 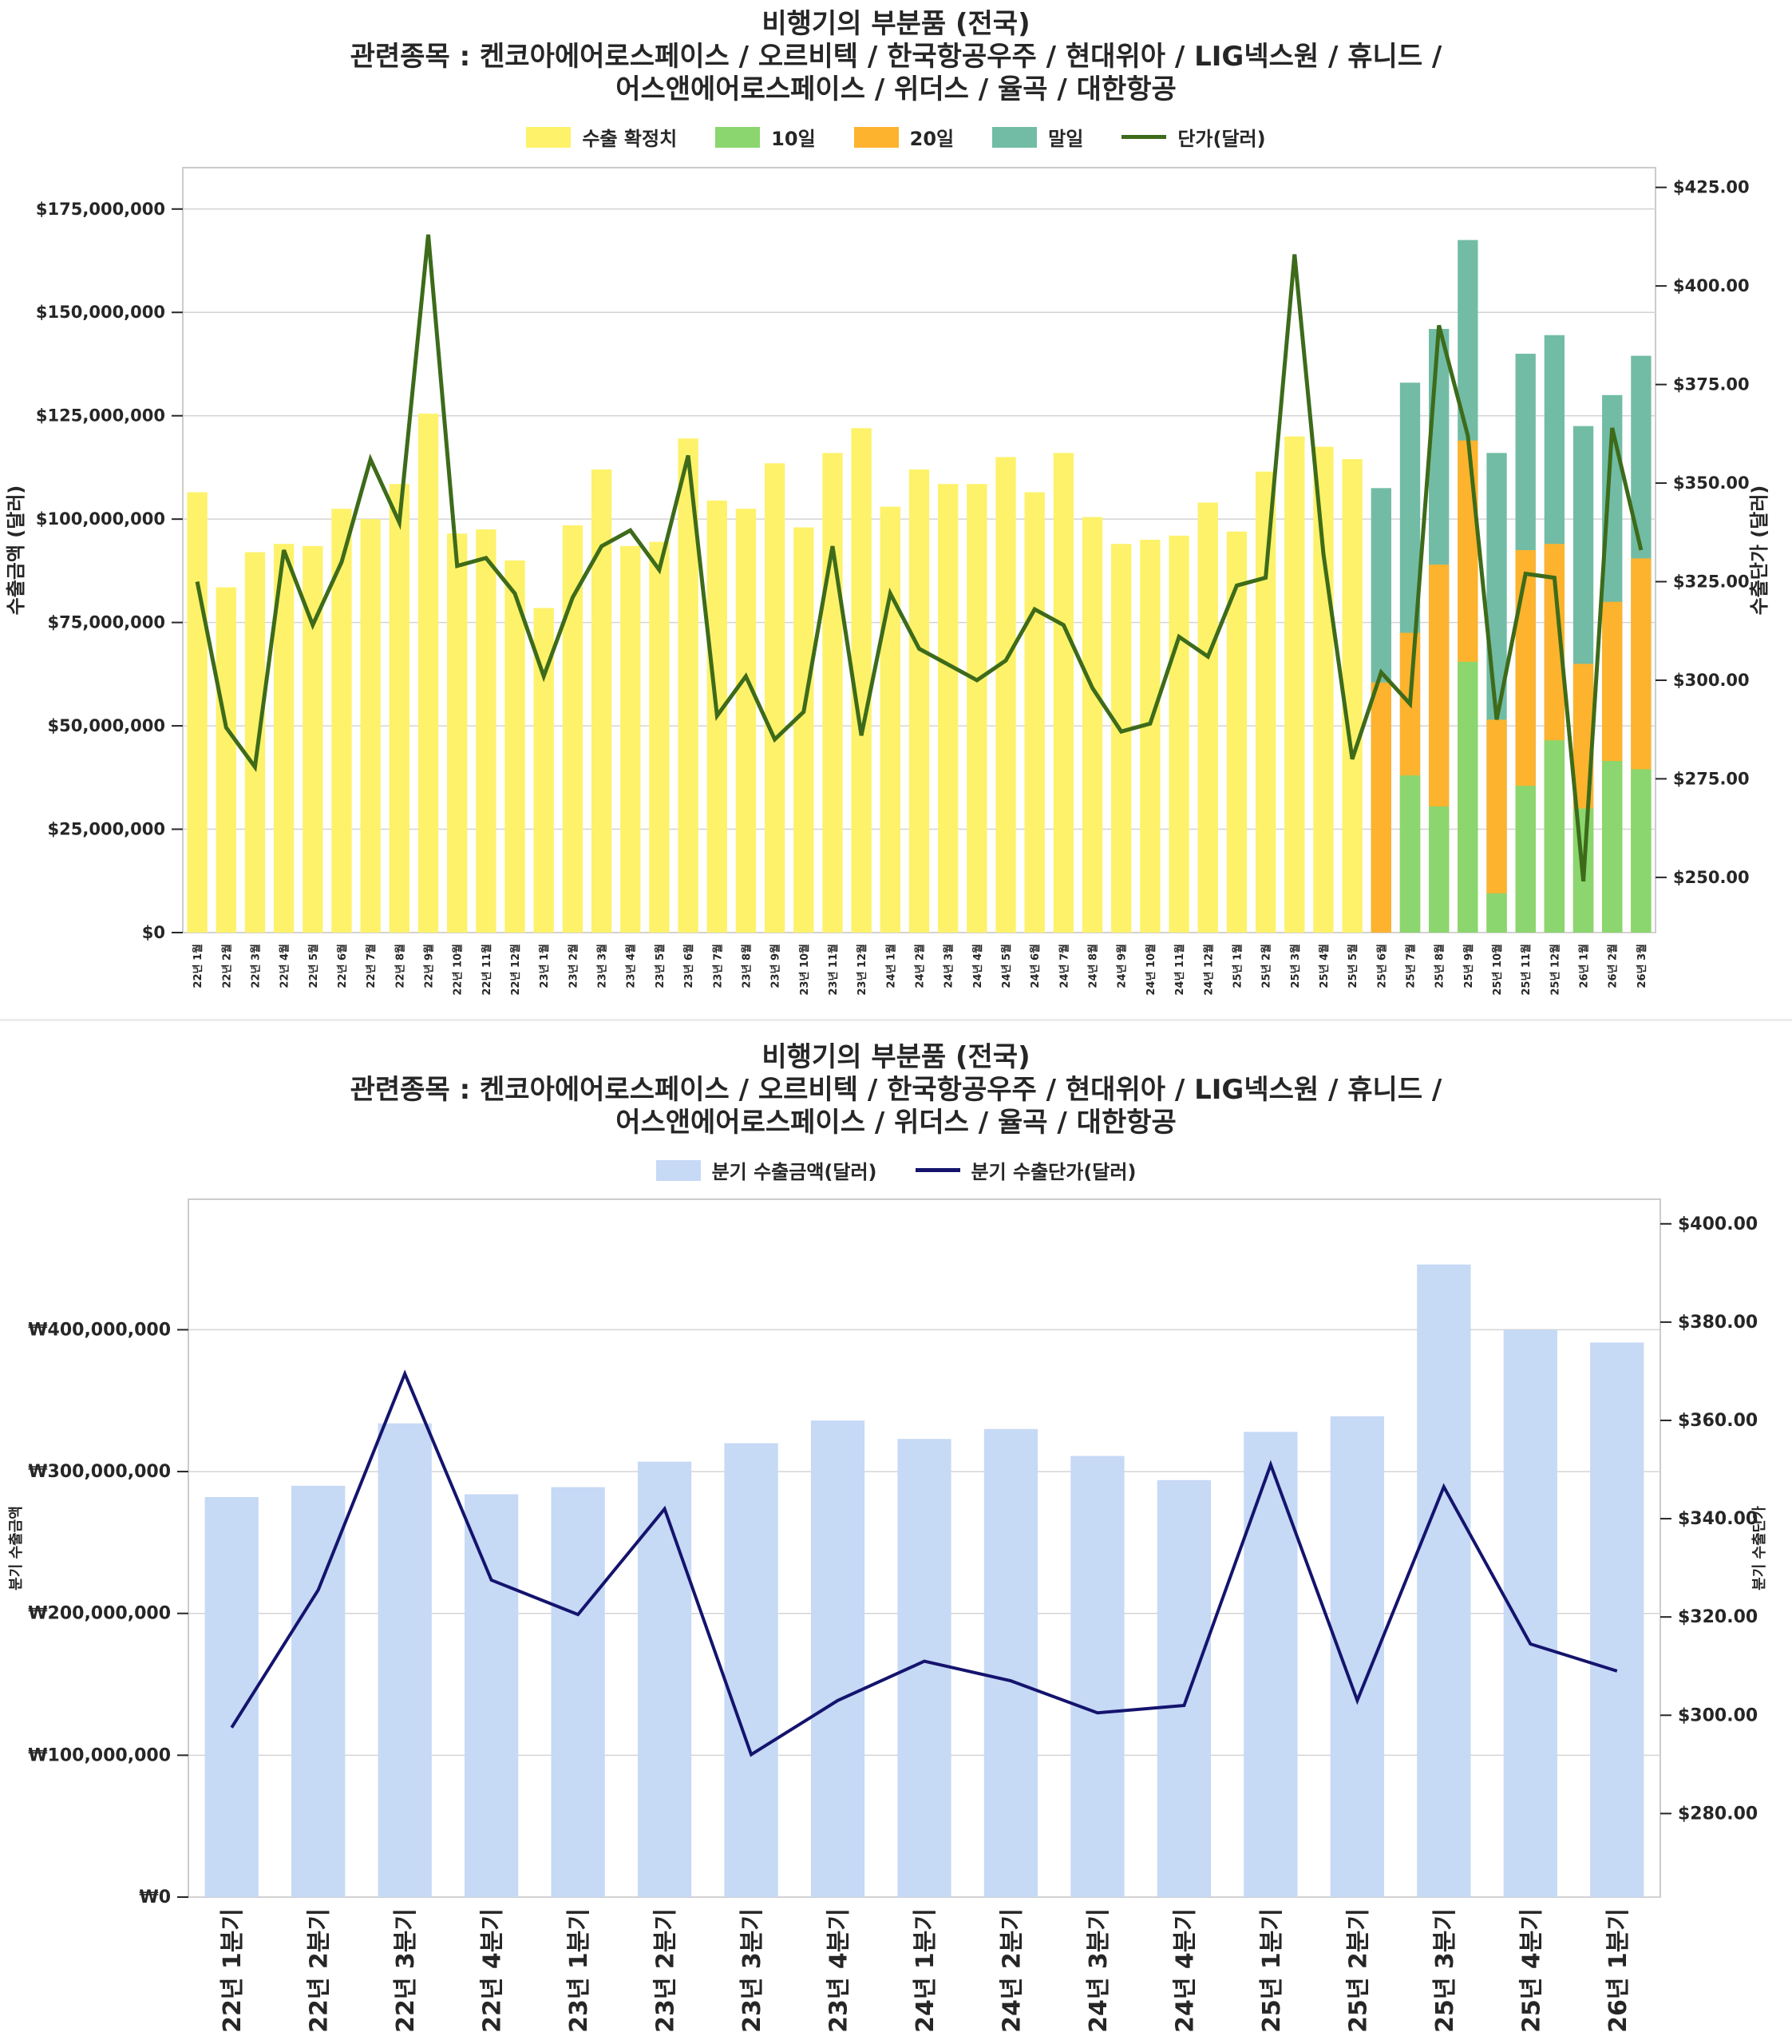 I want to click on y-tick-label: ₩100,000,000, so click(x=100, y=1755).